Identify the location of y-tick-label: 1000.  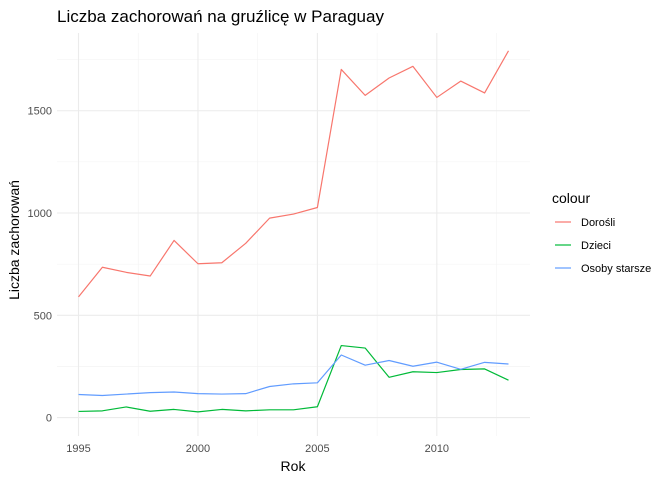
(40, 214).